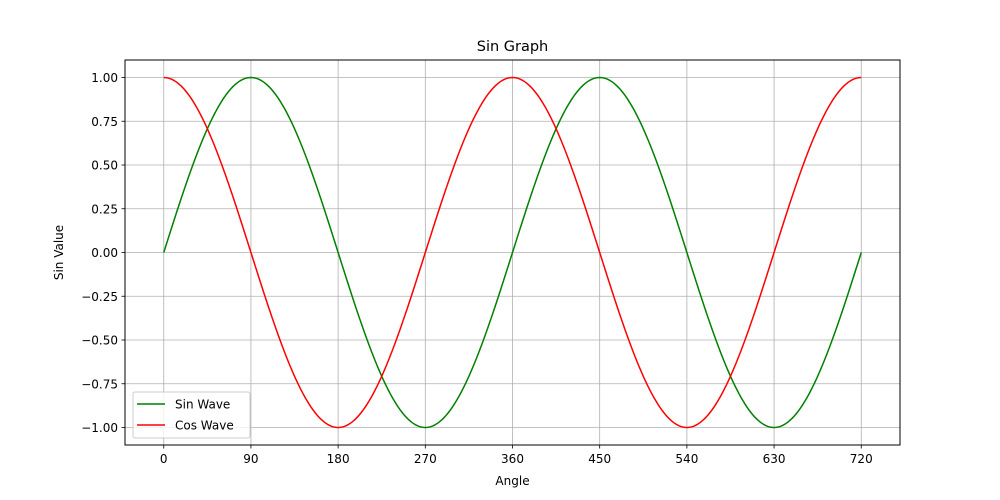  Describe the element at coordinates (513, 47) in the screenshot. I see `chart-title: Sin Graph` at that location.